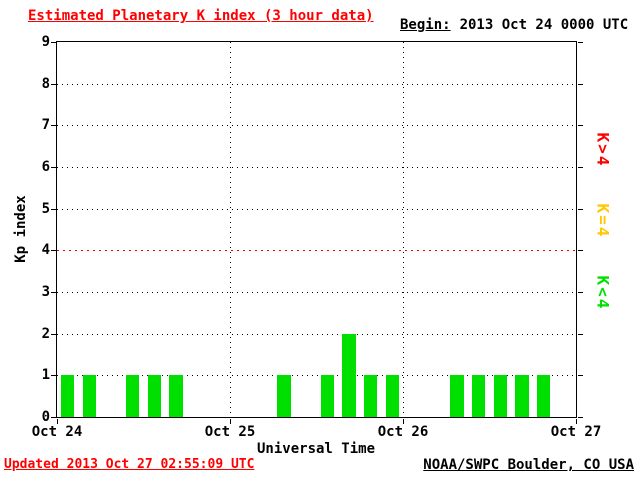  I want to click on x-tick-label-oct25: Oct 25, so click(230, 432).